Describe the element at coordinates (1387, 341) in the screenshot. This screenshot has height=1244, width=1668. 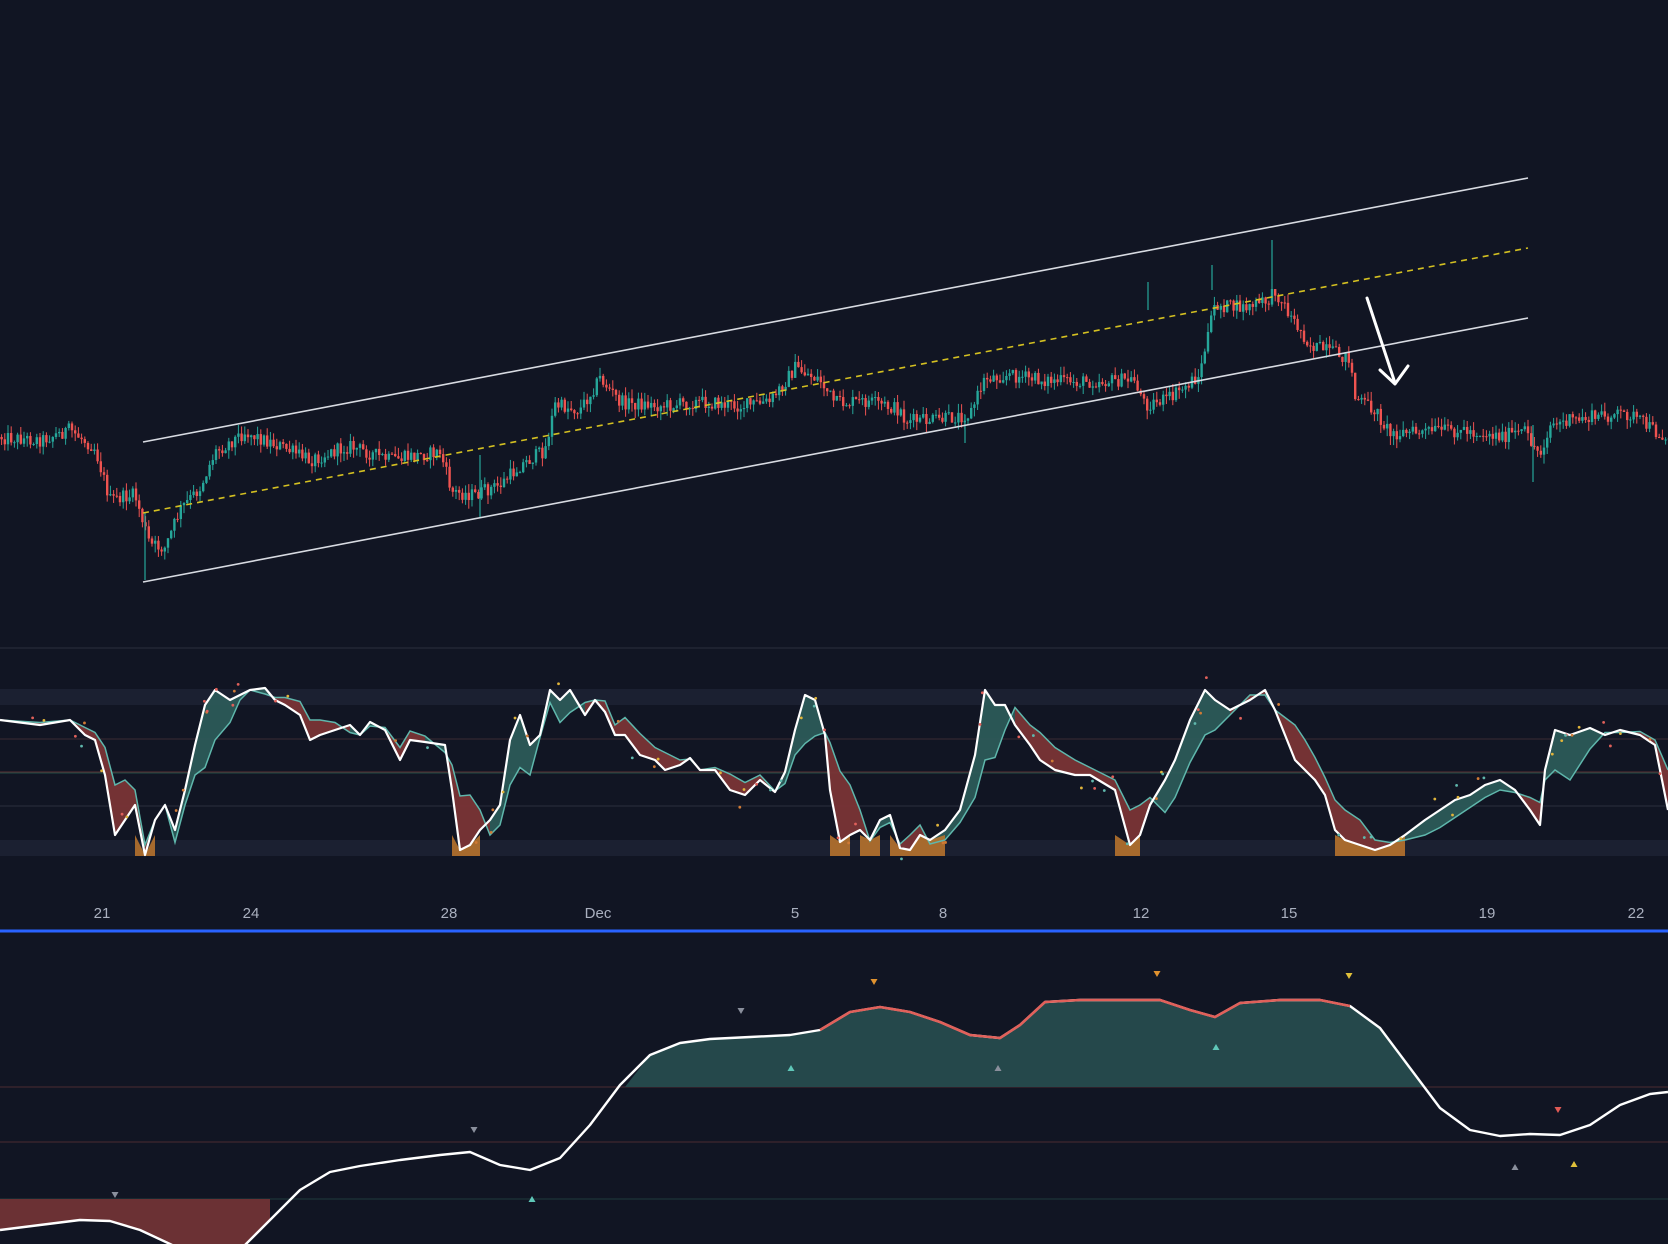
I see `down-arrow-annotation` at that location.